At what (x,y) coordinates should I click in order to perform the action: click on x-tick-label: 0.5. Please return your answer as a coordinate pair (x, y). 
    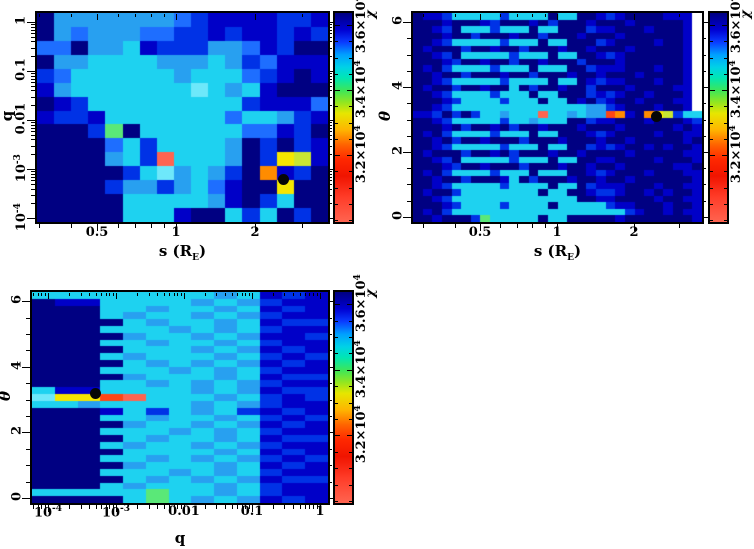
    Looking at the image, I should click on (97, 232).